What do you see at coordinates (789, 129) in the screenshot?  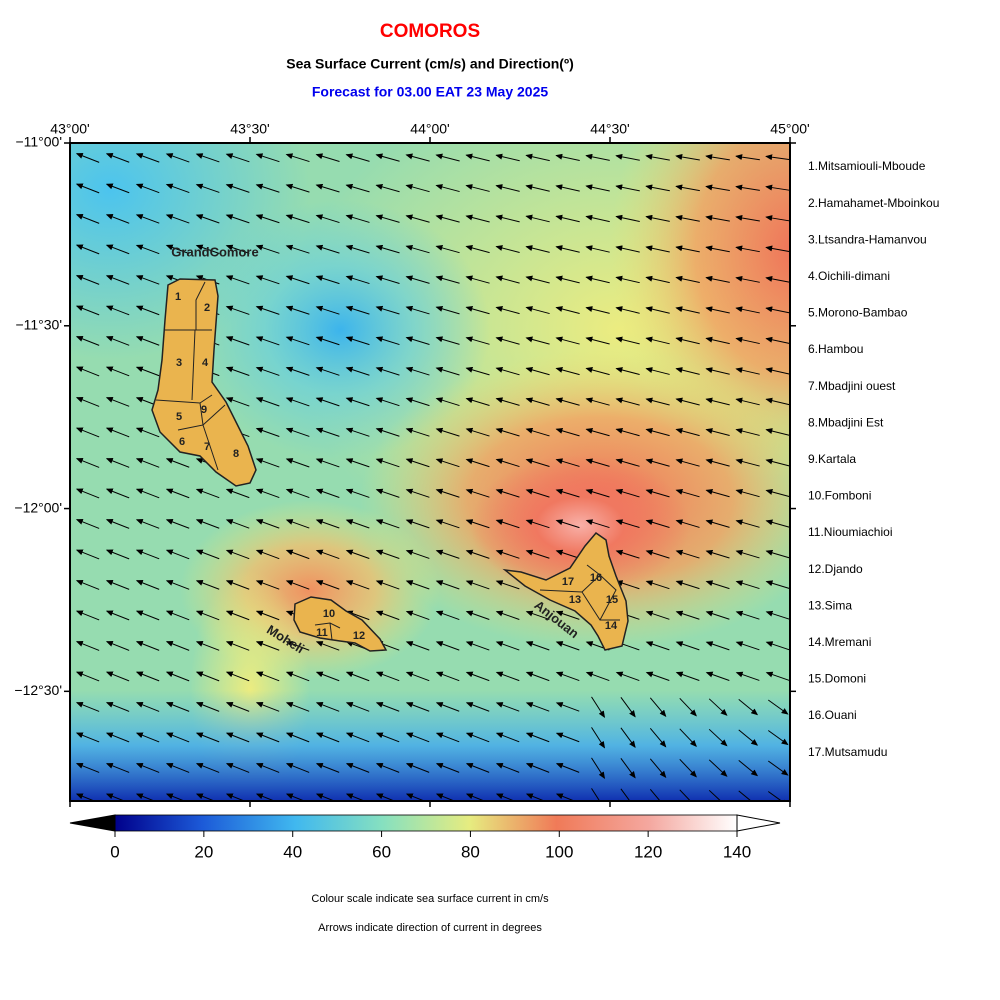 I see `lon-tick-label: 45°00'` at bounding box center [789, 129].